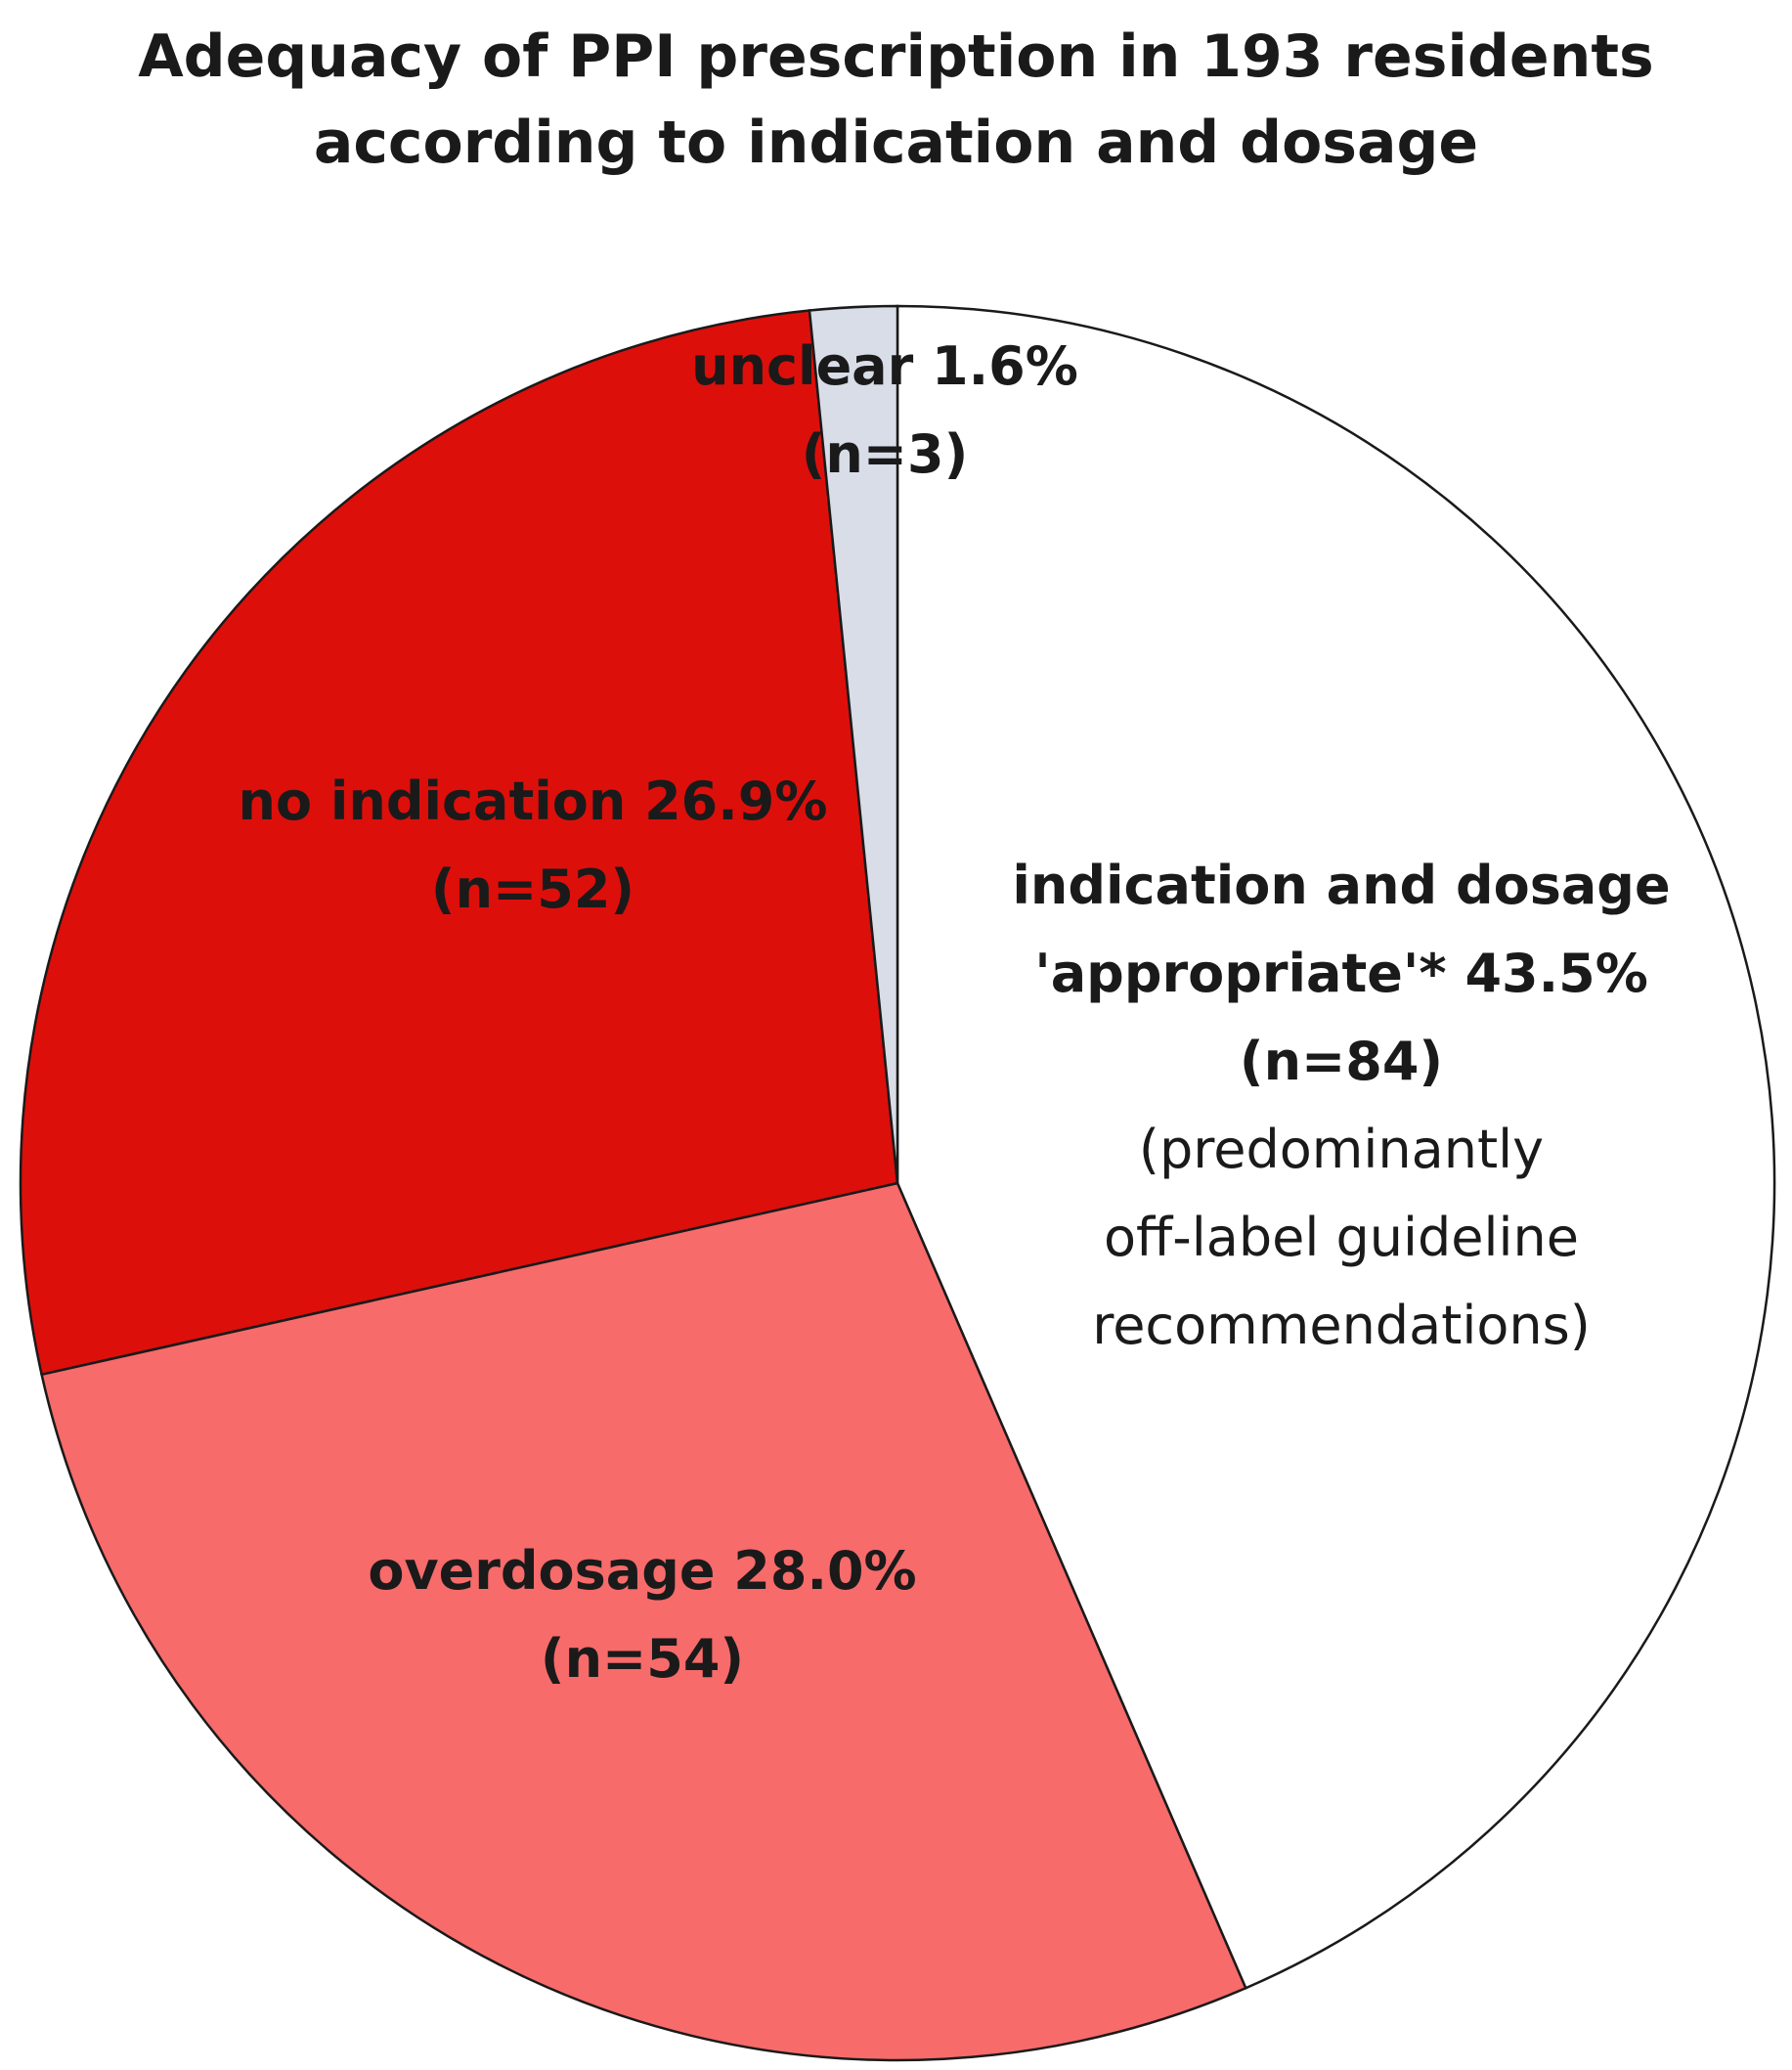 Image resolution: width=1792 pixels, height=2070 pixels. Describe the element at coordinates (885, 454) in the screenshot. I see `slice-label-unclear-line-2: (n=3)` at that location.